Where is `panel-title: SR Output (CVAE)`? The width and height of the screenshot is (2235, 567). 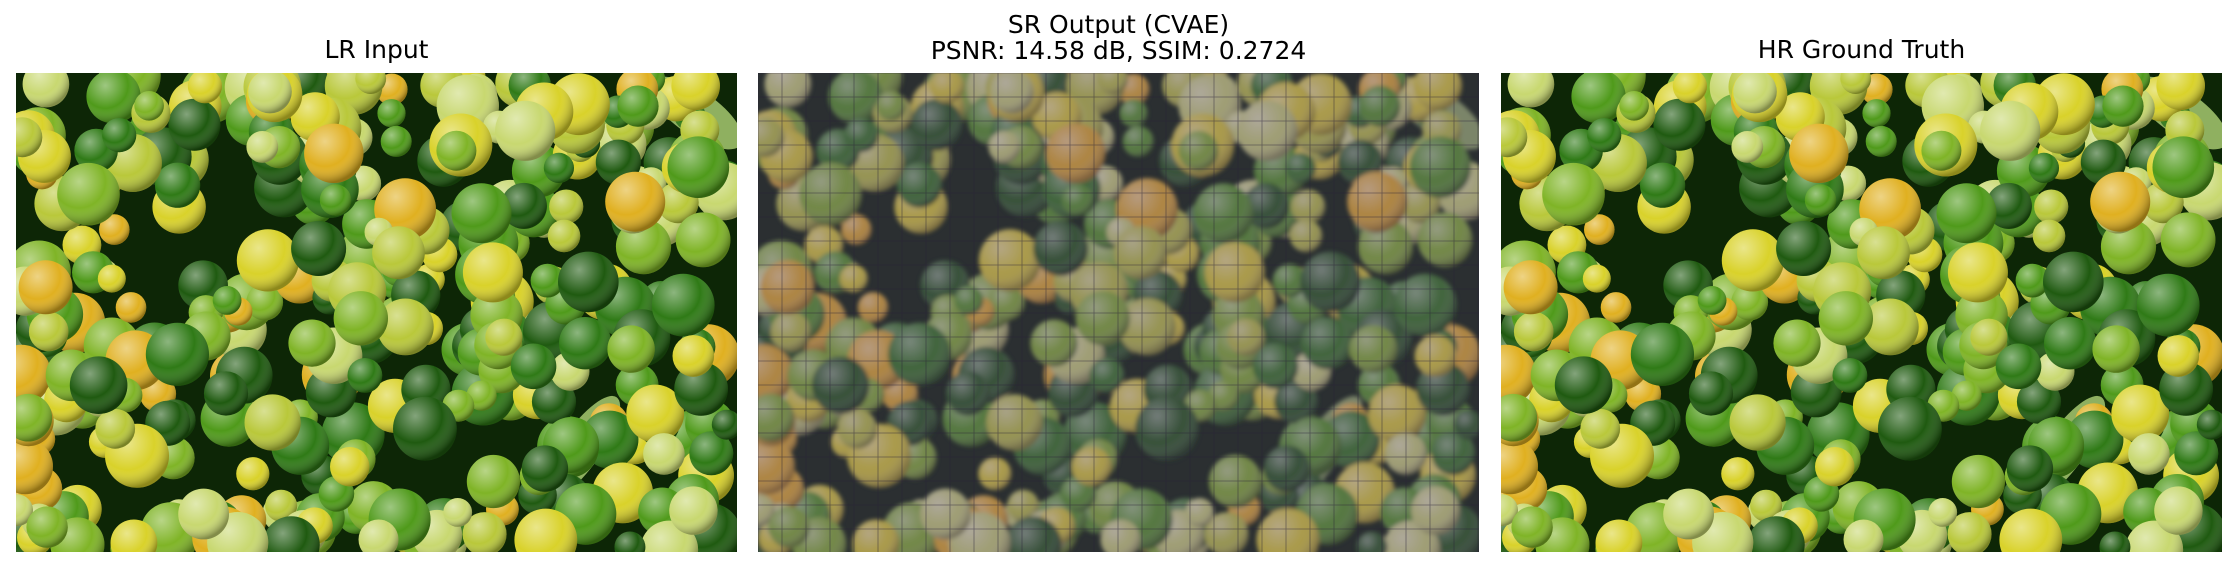
panel-title: SR Output (CVAE) is located at coordinates (1118, 24).